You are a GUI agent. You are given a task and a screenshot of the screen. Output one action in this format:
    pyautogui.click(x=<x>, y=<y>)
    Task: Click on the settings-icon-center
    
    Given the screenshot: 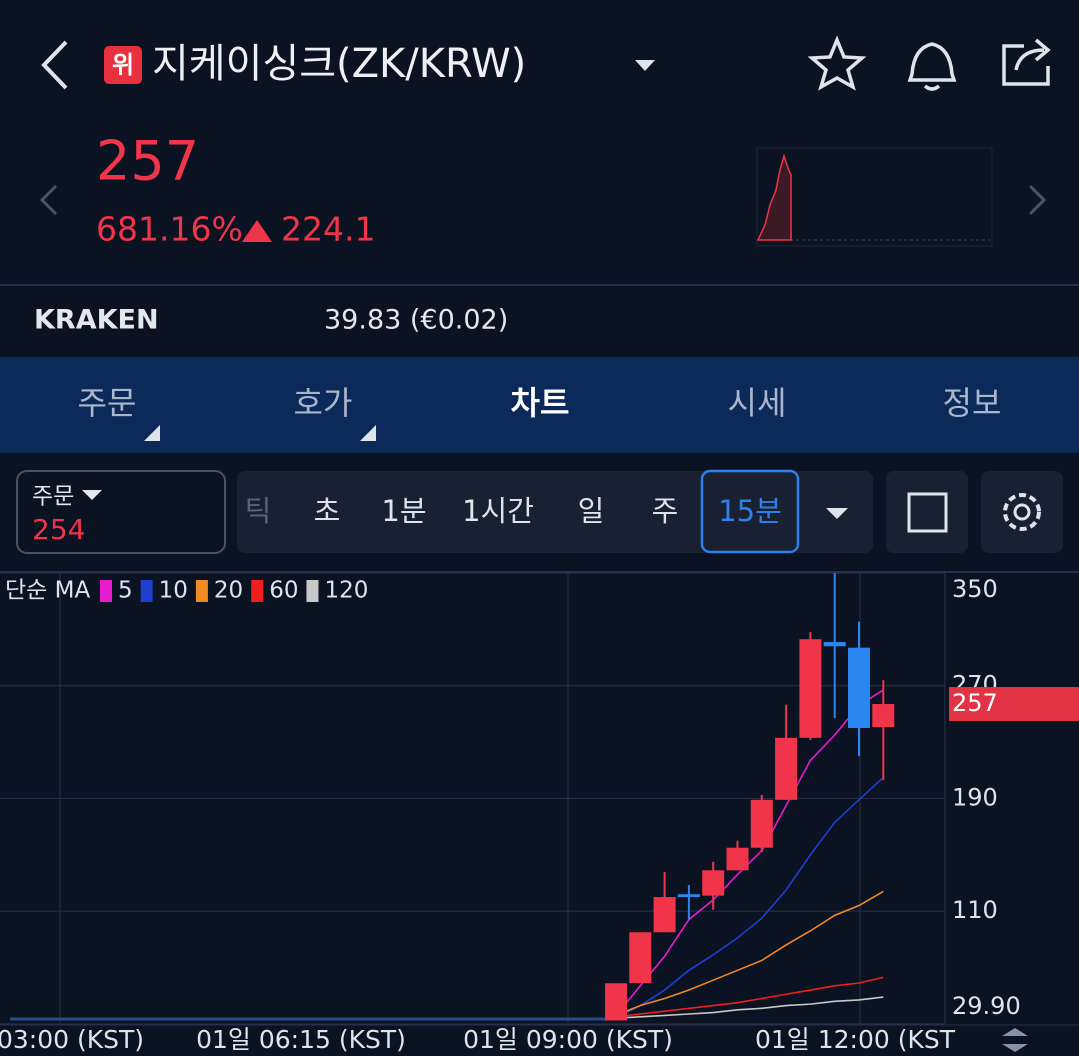 What is the action you would take?
    pyautogui.click(x=1022, y=512)
    